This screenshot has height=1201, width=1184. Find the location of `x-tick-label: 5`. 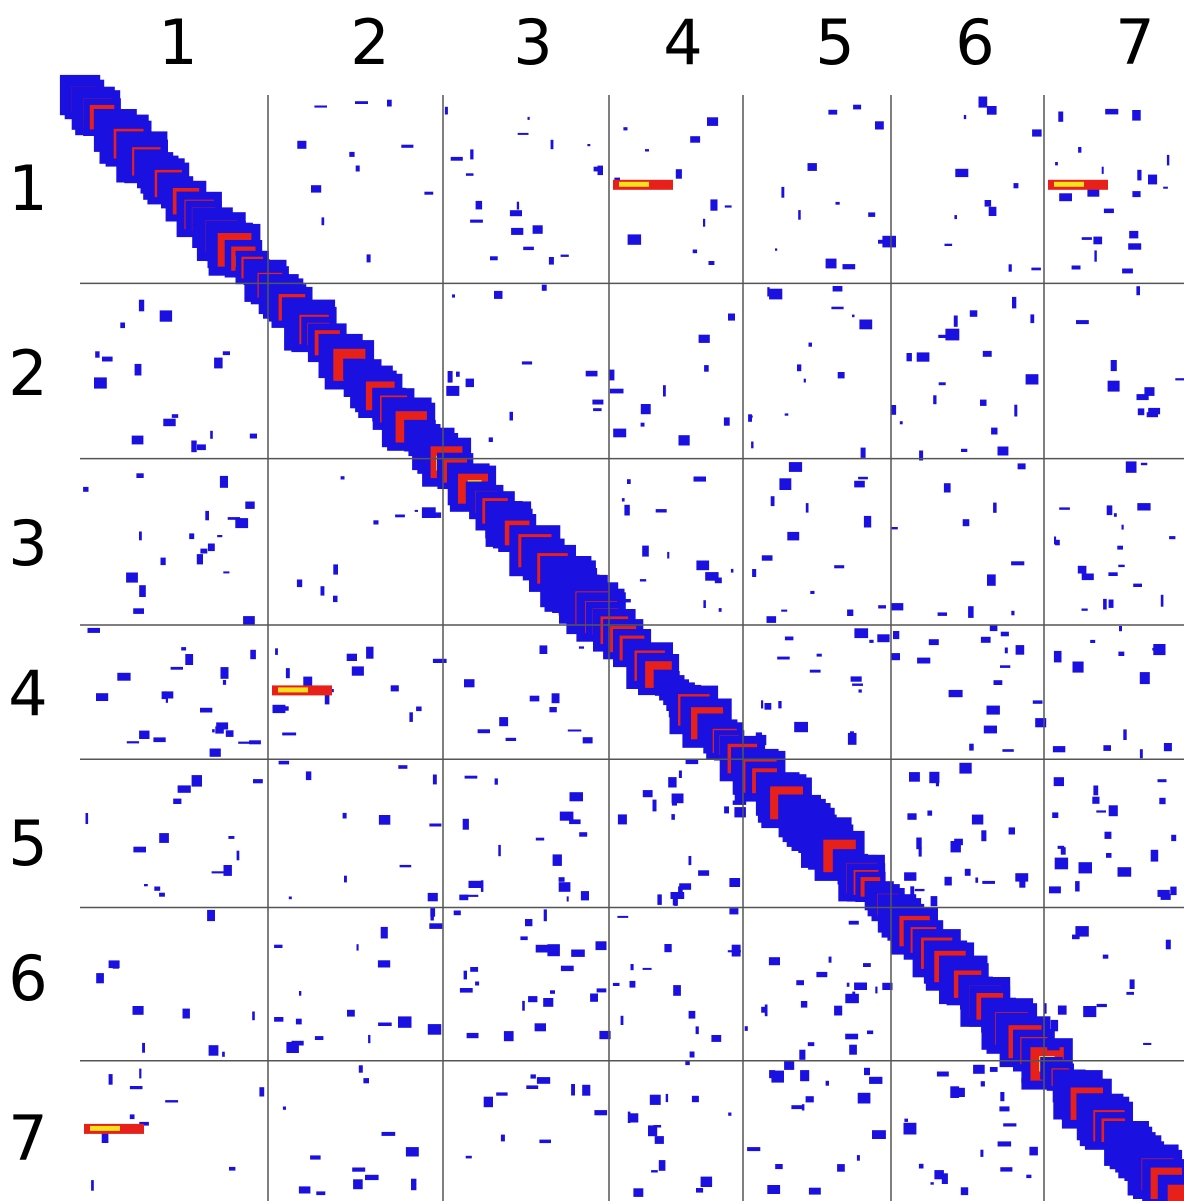

x-tick-label: 5 is located at coordinates (834, 42).